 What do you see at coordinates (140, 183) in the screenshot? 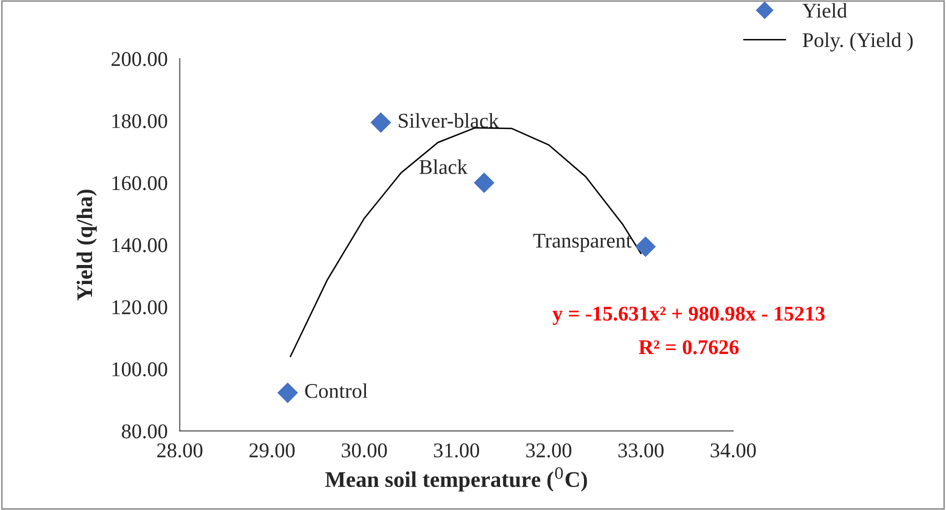
I see `y-tick-label: 160.00` at bounding box center [140, 183].